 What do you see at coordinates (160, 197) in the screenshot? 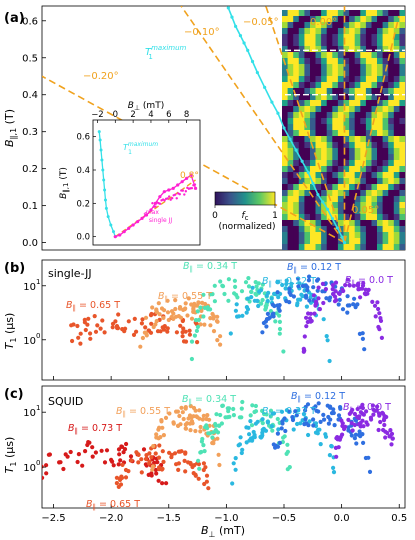
I see `inset-magenta-point` at bounding box center [160, 197].